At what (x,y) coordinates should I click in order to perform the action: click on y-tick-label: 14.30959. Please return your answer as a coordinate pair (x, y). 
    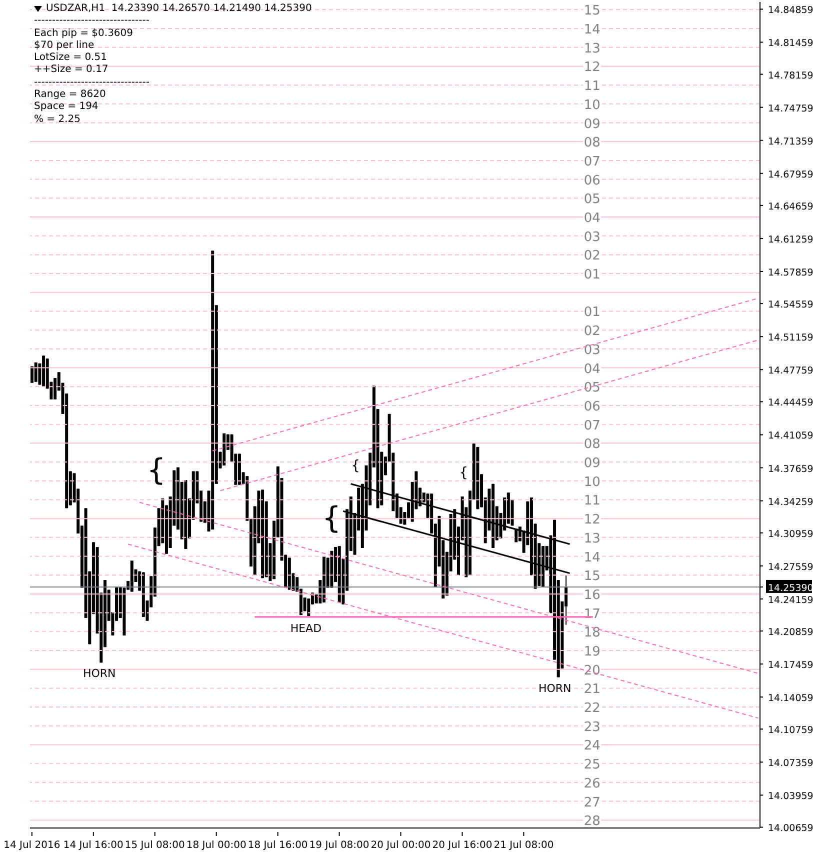
    Looking at the image, I should click on (790, 534).